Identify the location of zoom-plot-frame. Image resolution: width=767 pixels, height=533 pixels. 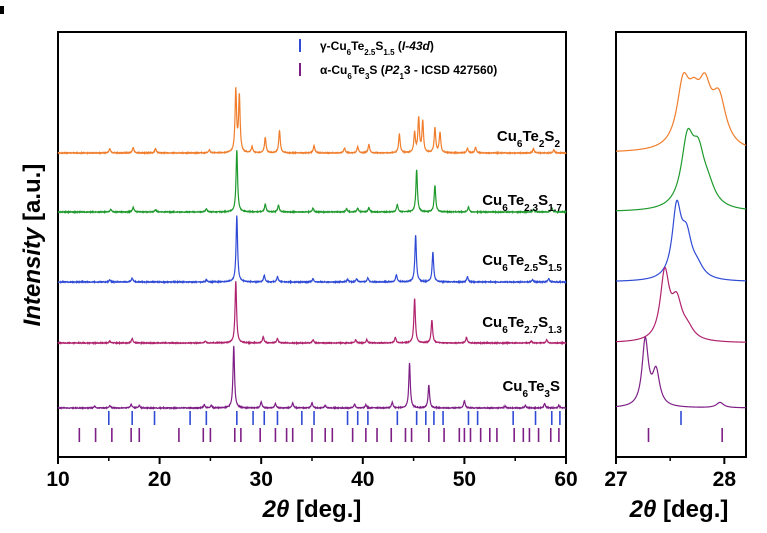
(681, 244).